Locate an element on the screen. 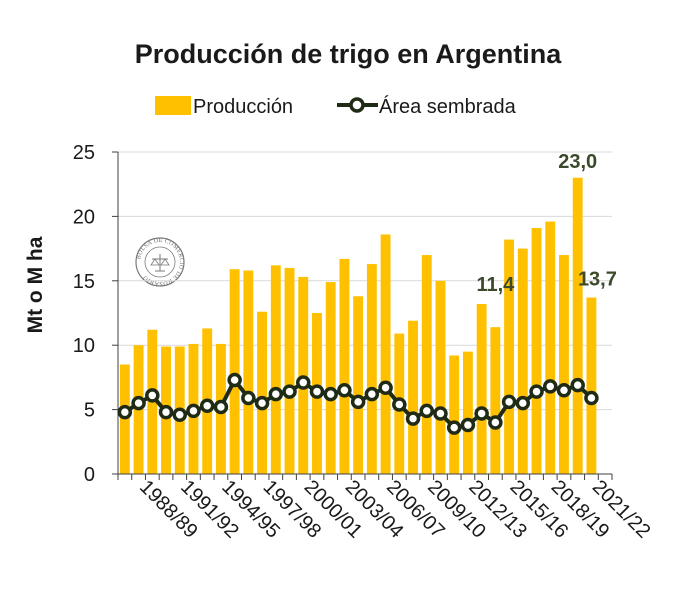 The image size is (697, 602). legend-swatch-produccion is located at coordinates (173, 105).